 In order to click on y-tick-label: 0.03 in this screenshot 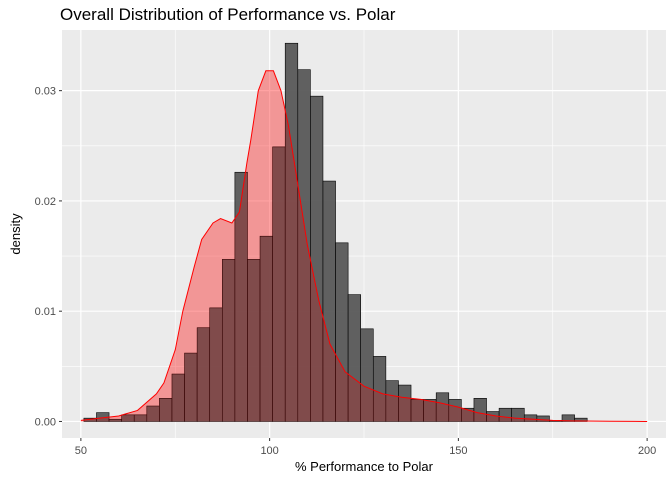, I will do `click(45, 92)`.